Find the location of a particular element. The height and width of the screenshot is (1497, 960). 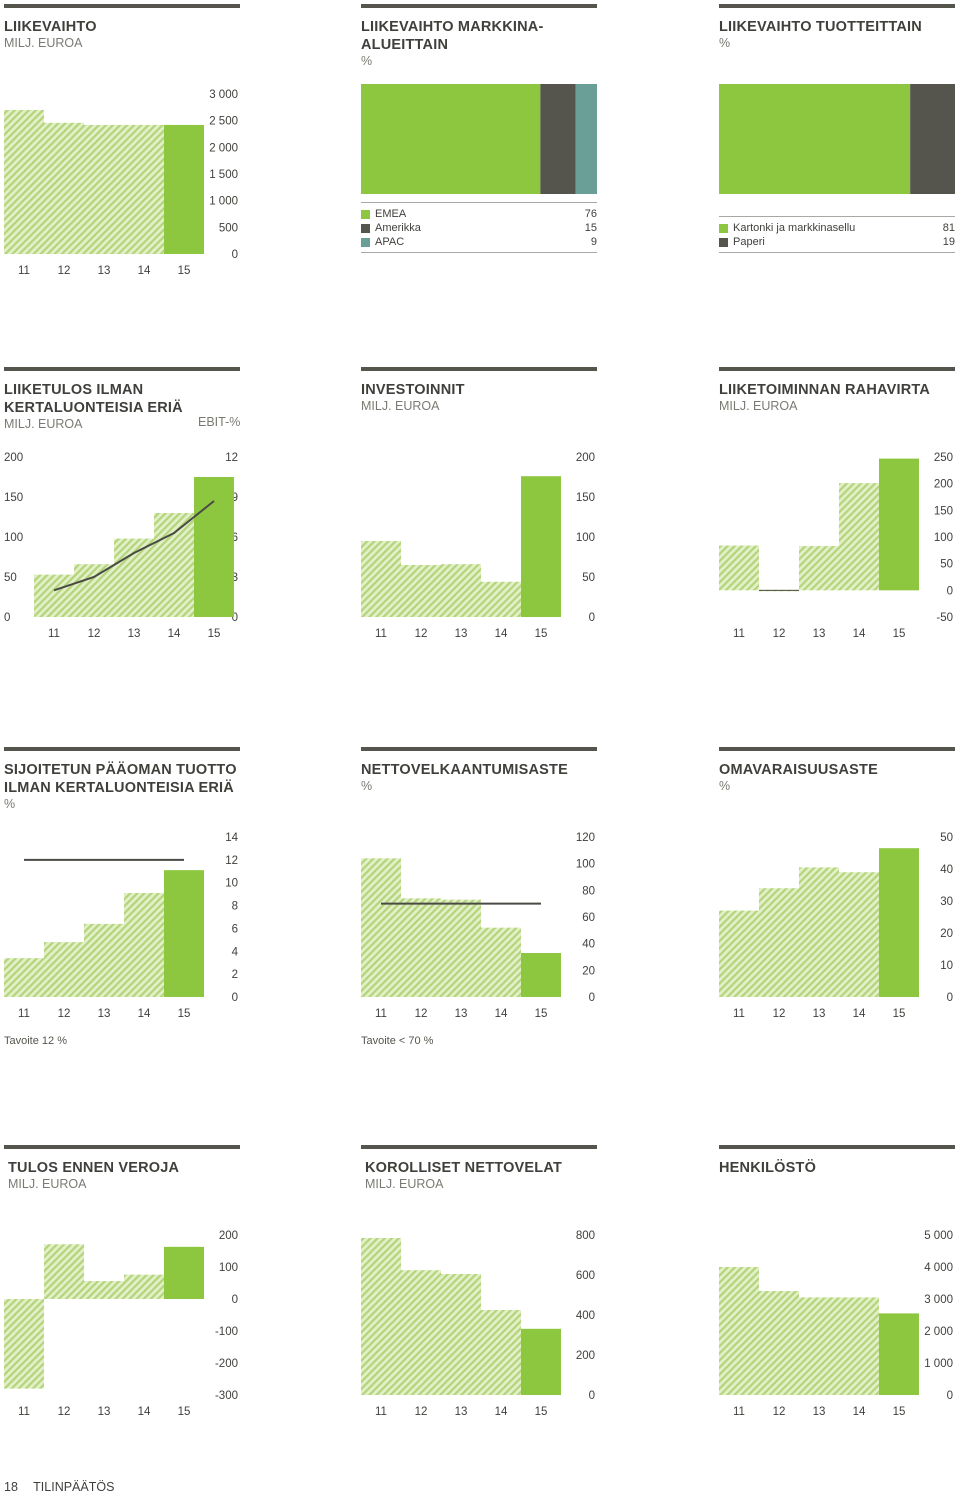

chart-title-line: LIIKEVAIHTO is located at coordinates (50, 27).